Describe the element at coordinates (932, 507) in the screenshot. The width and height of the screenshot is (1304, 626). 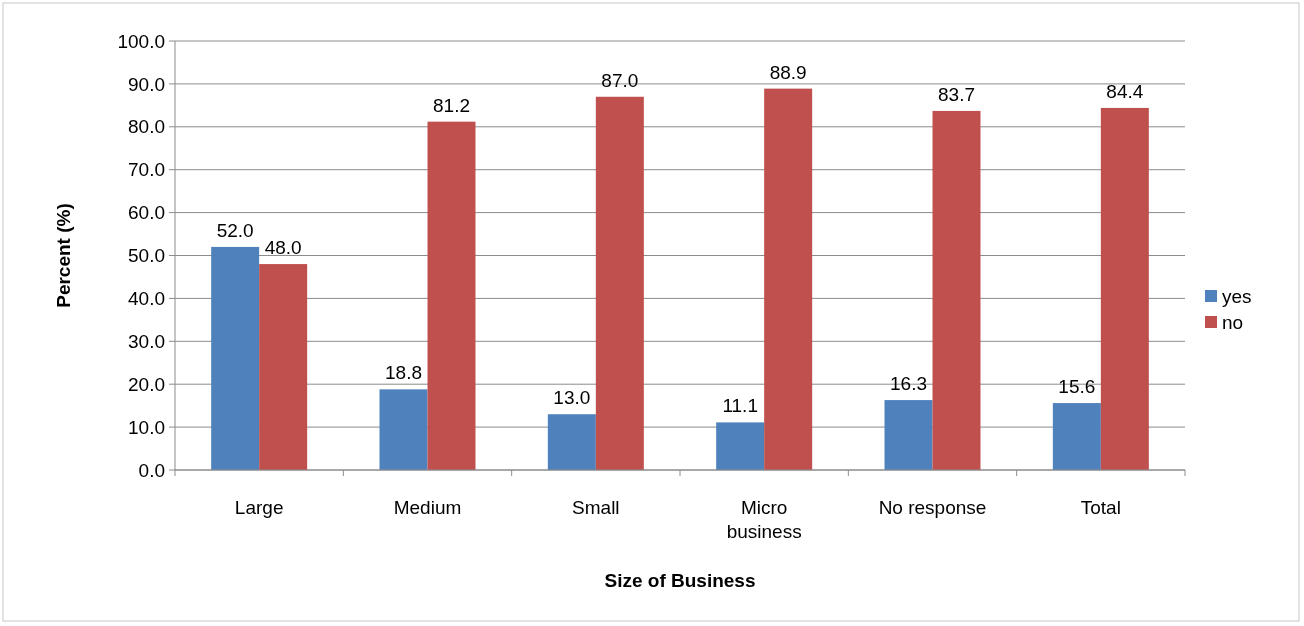
I see `x-tick-label: No response` at that location.